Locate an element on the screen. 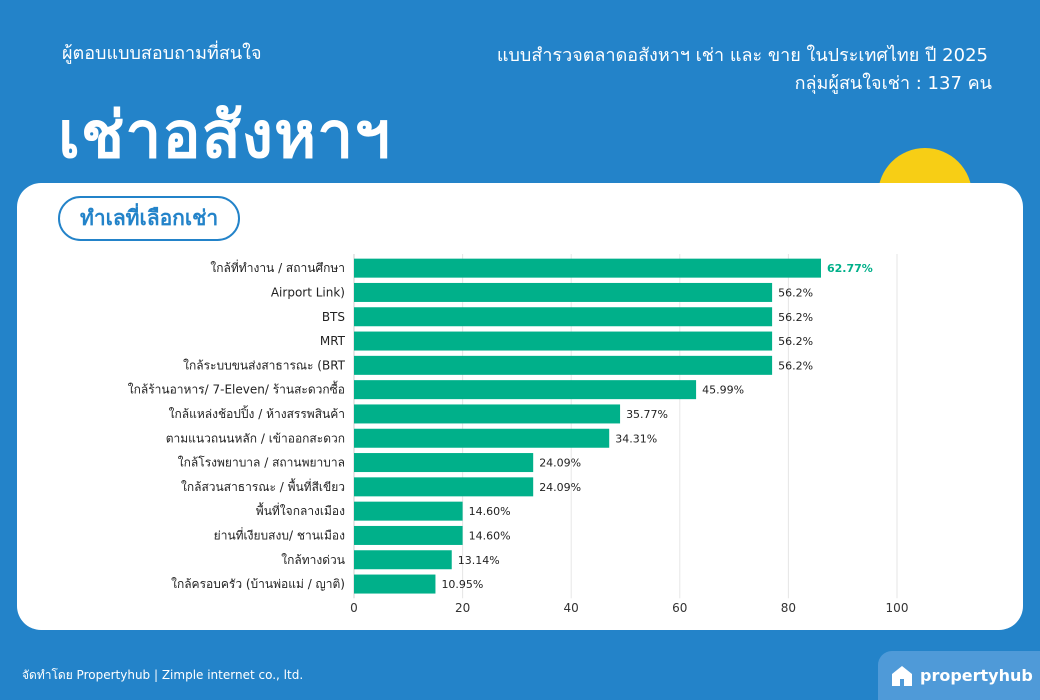  category-label: ใกล้ทางด่วน is located at coordinates (313, 560).